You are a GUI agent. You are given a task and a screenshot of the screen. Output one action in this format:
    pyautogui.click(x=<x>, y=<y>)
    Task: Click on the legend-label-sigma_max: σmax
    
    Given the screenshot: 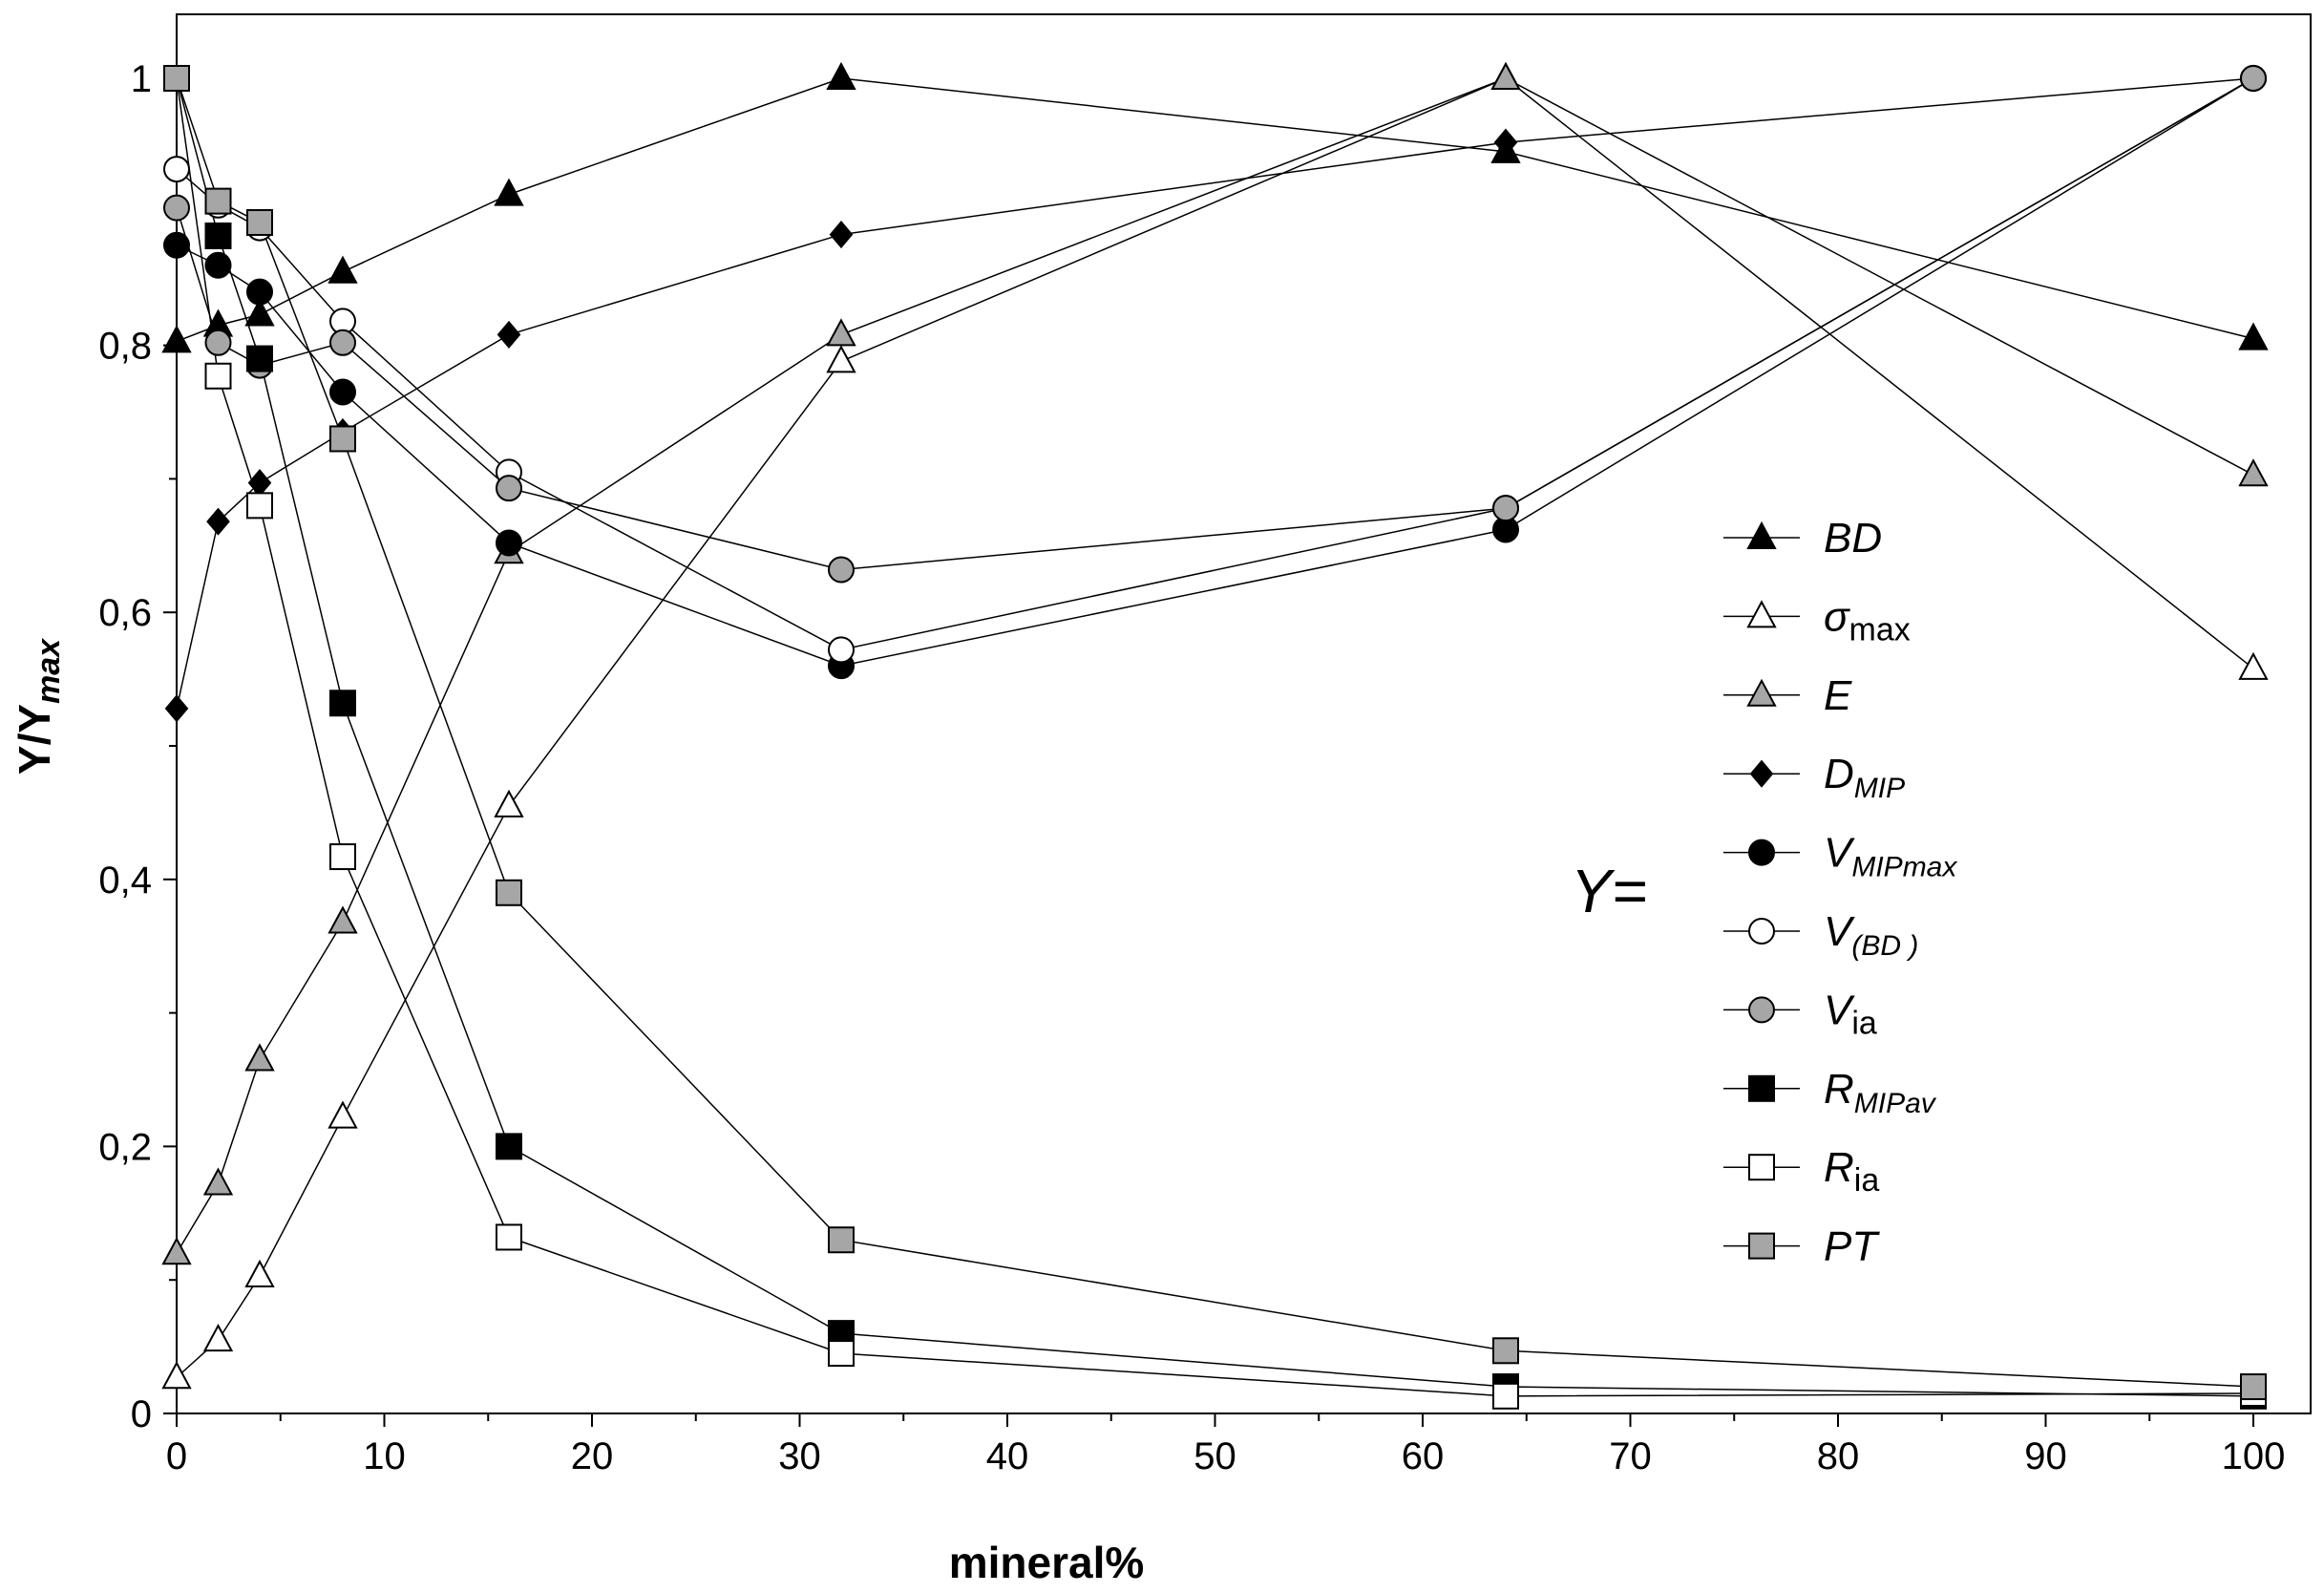 What is the action you would take?
    pyautogui.click(x=1867, y=620)
    